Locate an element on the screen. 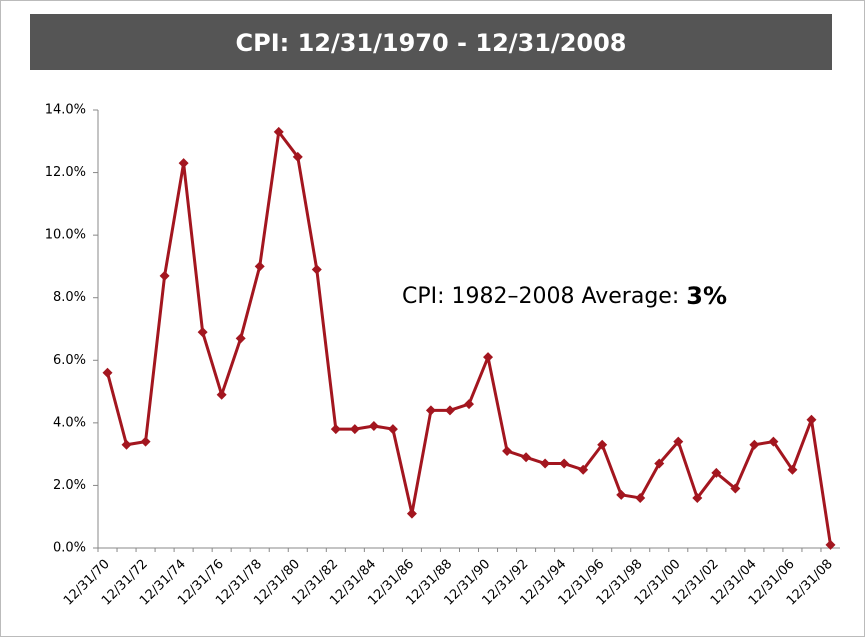 The image size is (866, 641). y-tick-label: 6.0% is located at coordinates (69, 360).